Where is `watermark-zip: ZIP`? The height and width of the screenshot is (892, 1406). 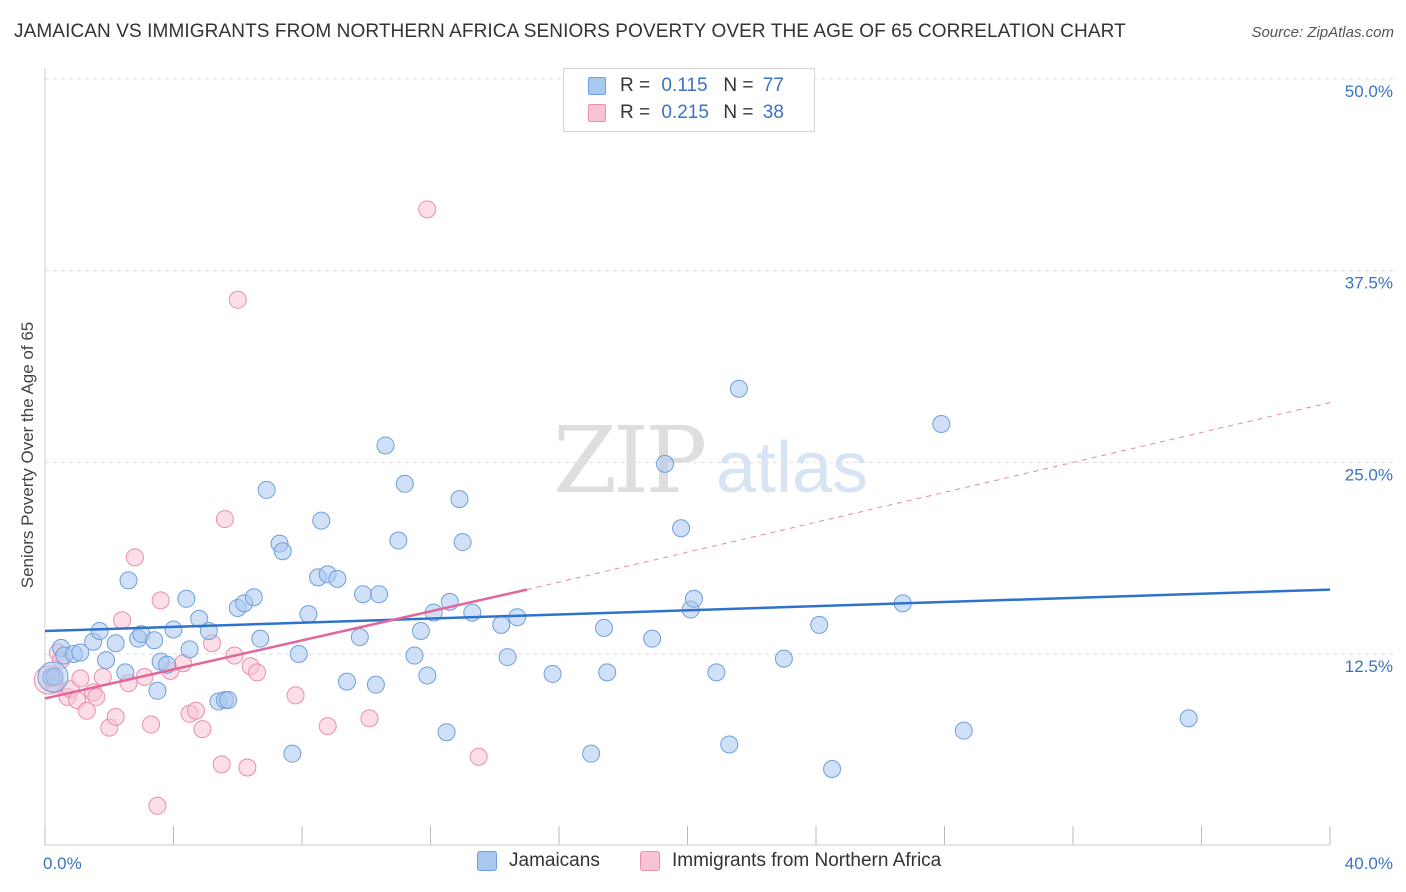
watermark-zip: ZIP is located at coordinates (628, 460).